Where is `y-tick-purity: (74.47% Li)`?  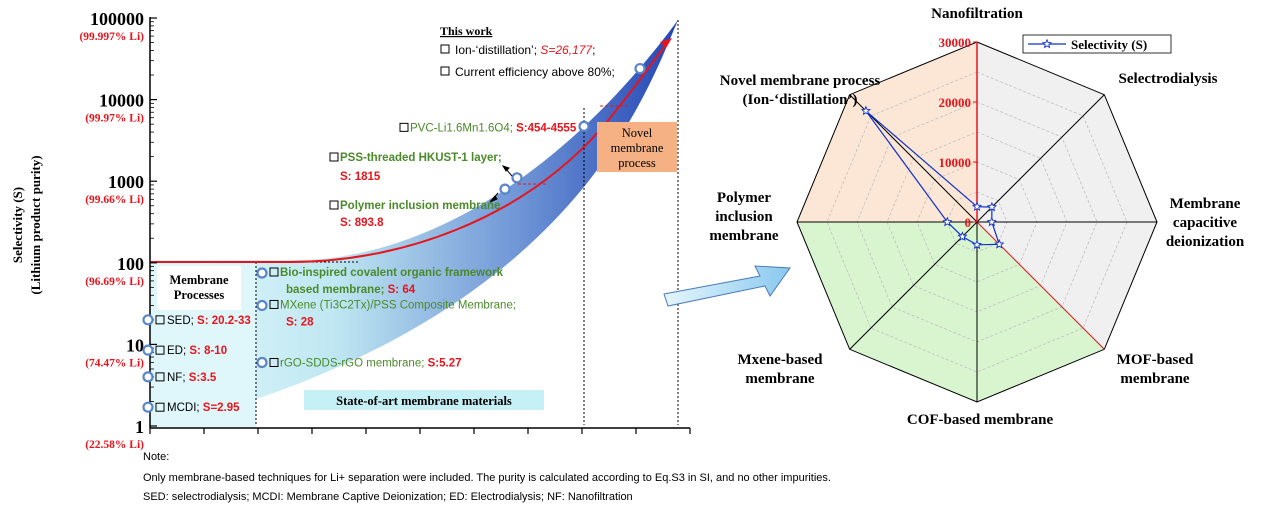
y-tick-purity: (74.47% Li) is located at coordinates (114, 363).